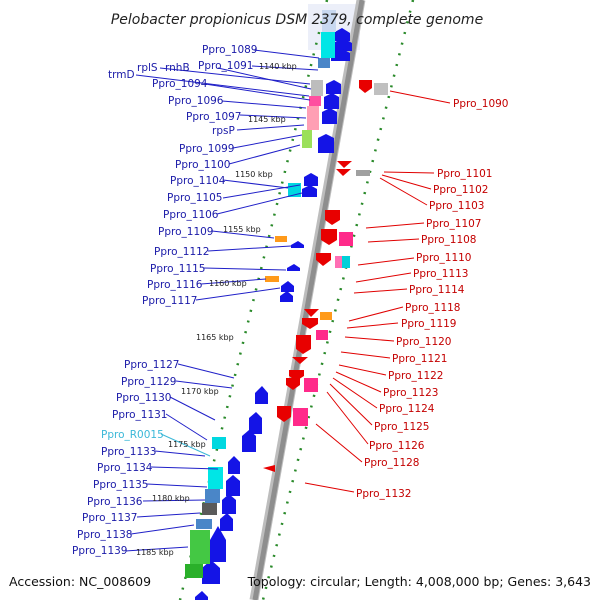 The image size is (600, 600). Describe the element at coordinates (99, 551) in the screenshot. I see `gene-label: Ppro_1139` at that location.